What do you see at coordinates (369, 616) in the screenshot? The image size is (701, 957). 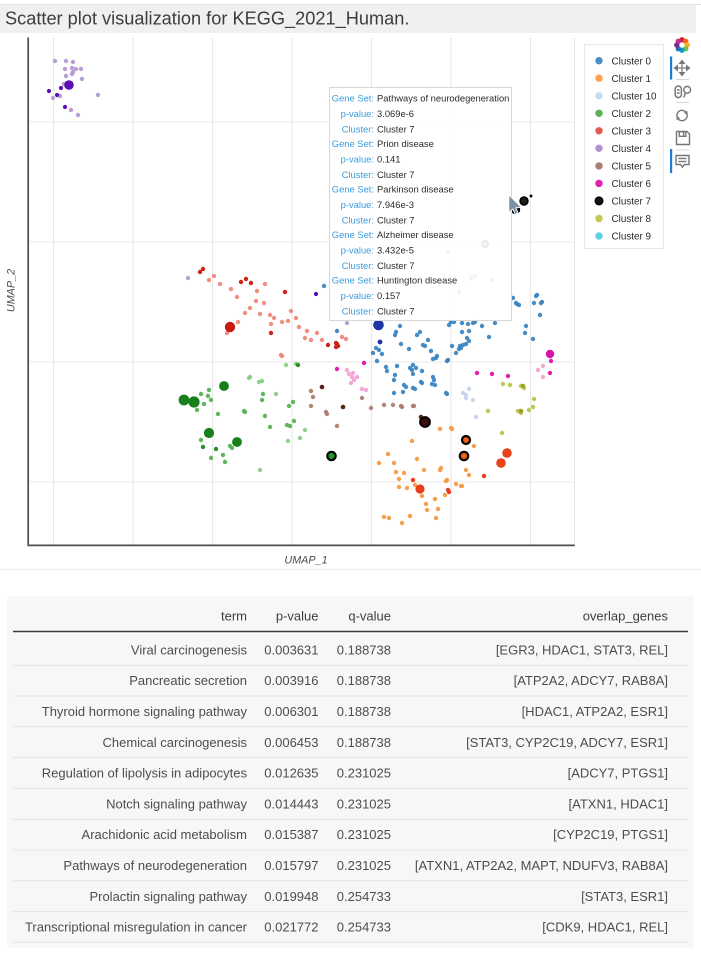 I see `svg-text: q-value` at bounding box center [369, 616].